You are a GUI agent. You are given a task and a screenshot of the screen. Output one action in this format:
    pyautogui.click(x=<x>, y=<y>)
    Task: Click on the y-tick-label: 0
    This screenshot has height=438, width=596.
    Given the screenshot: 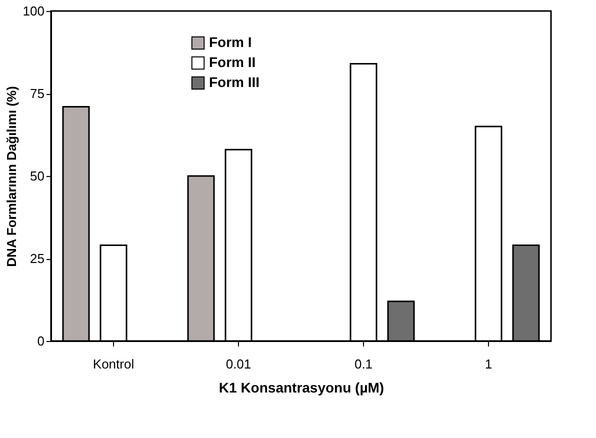 What is the action you would take?
    pyautogui.click(x=40, y=341)
    